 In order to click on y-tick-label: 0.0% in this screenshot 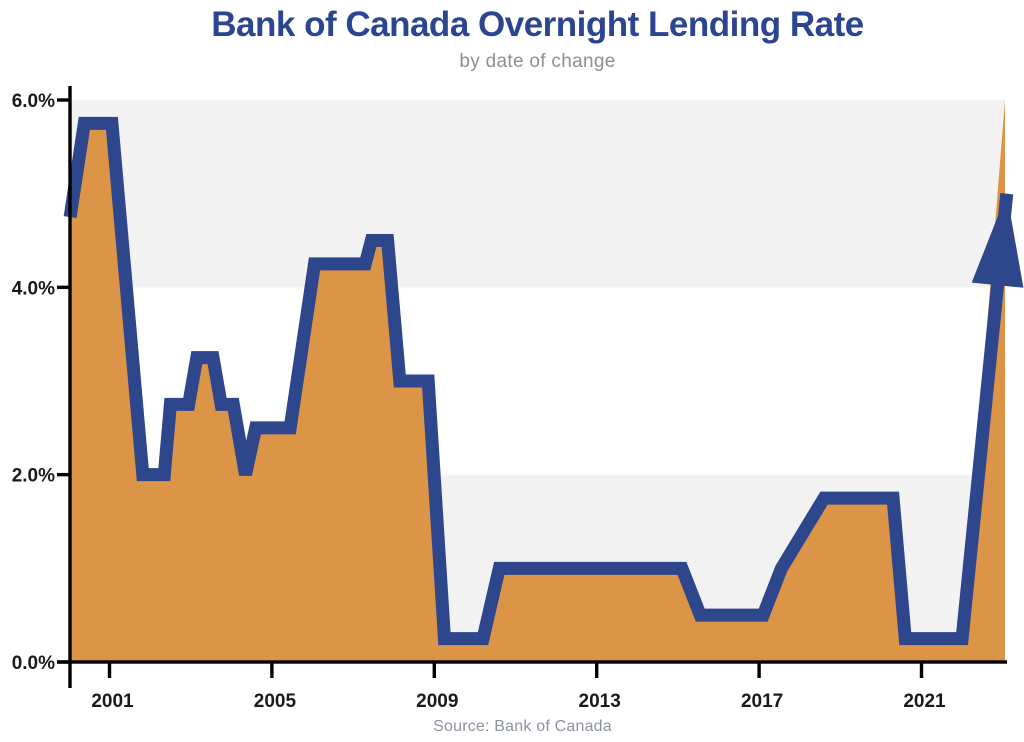, I will do `click(33, 663)`.